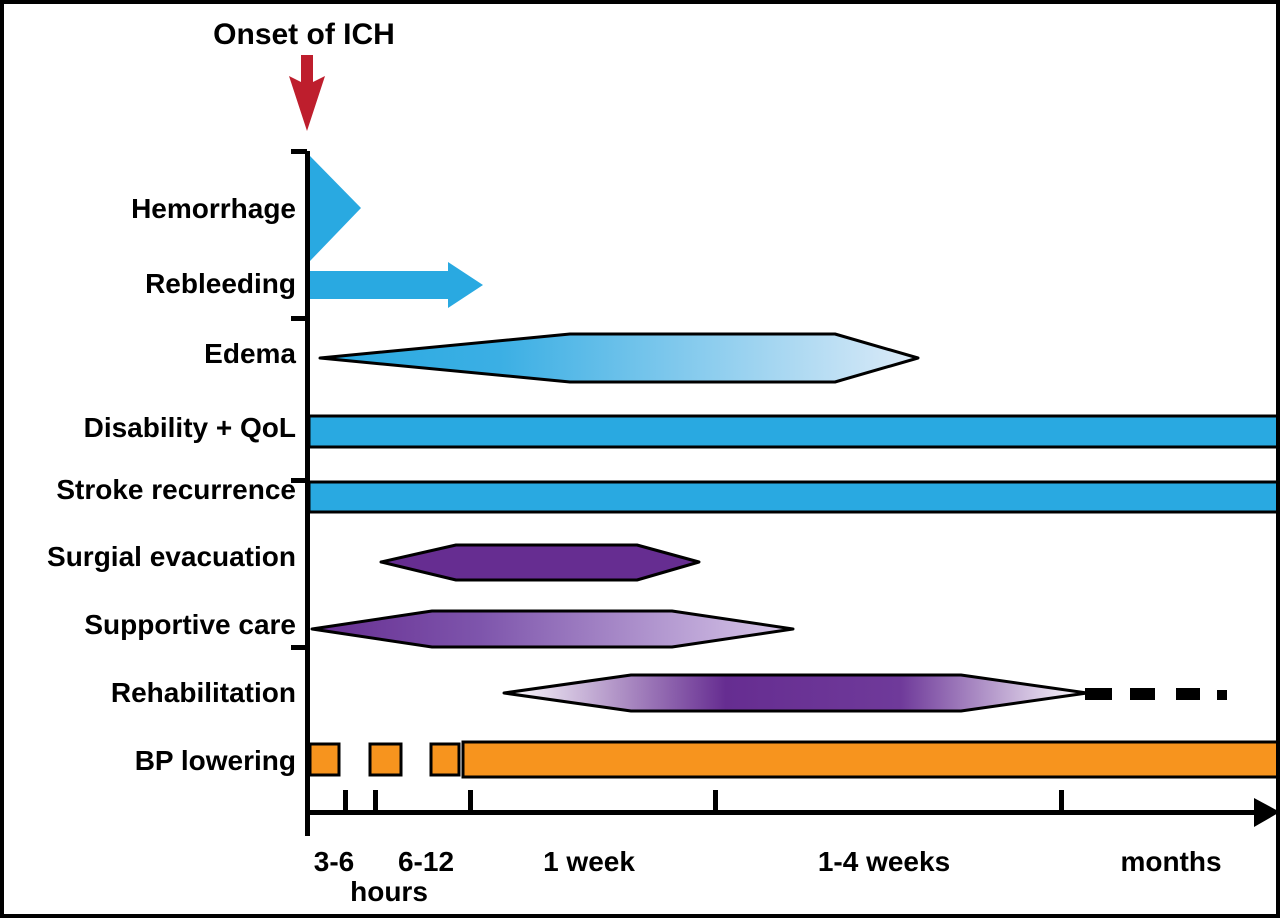 This screenshot has width=1280, height=918. Describe the element at coordinates (213, 208) in the screenshot. I see `row-label-hemorrhage: Hemorrhage` at that location.